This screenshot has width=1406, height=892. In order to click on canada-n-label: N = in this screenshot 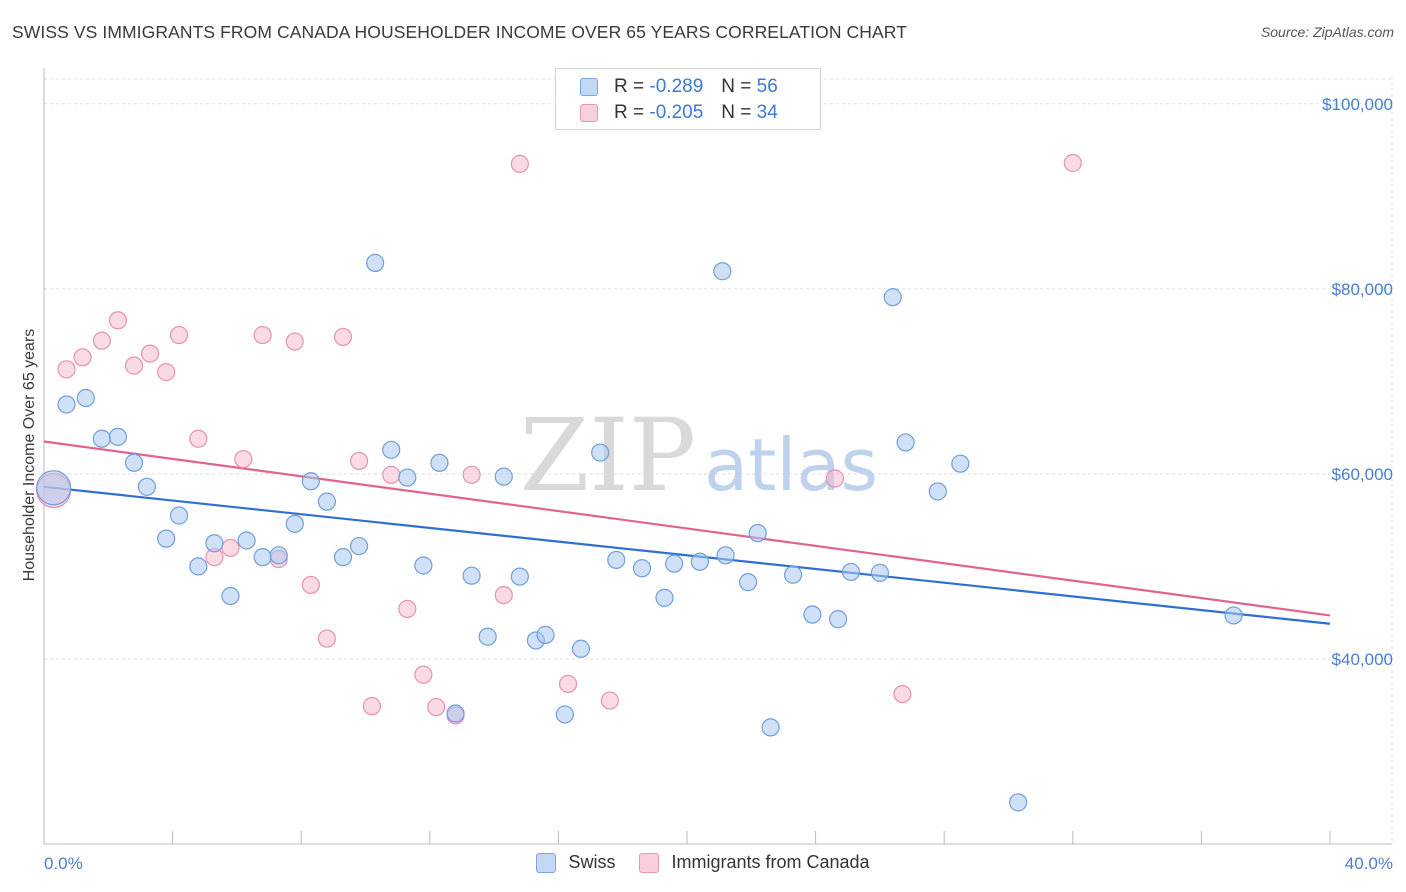, I will do `click(736, 112)`.